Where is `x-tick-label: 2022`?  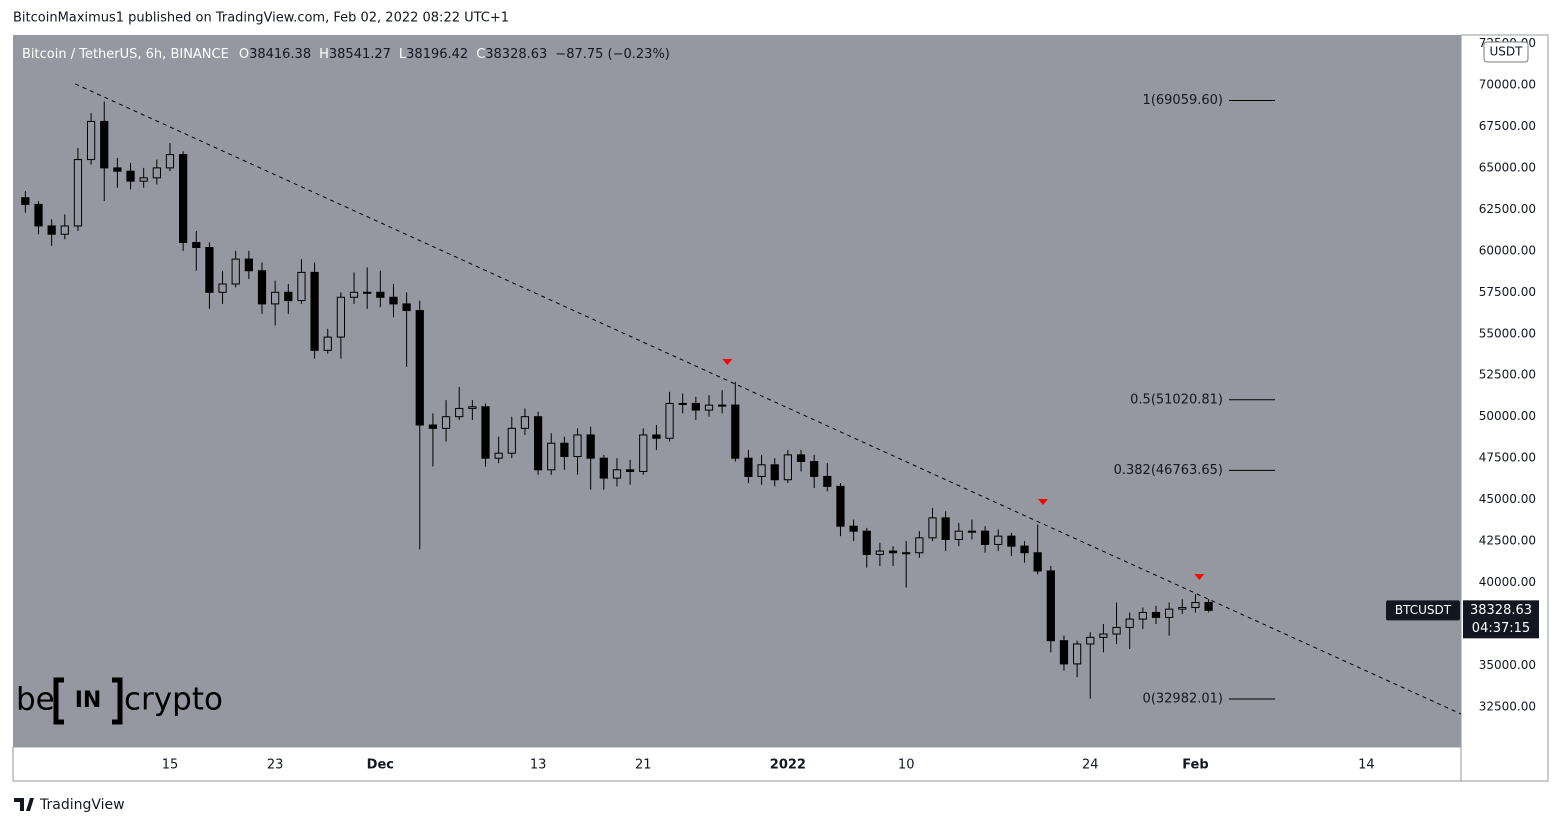
x-tick-label: 2022 is located at coordinates (788, 765).